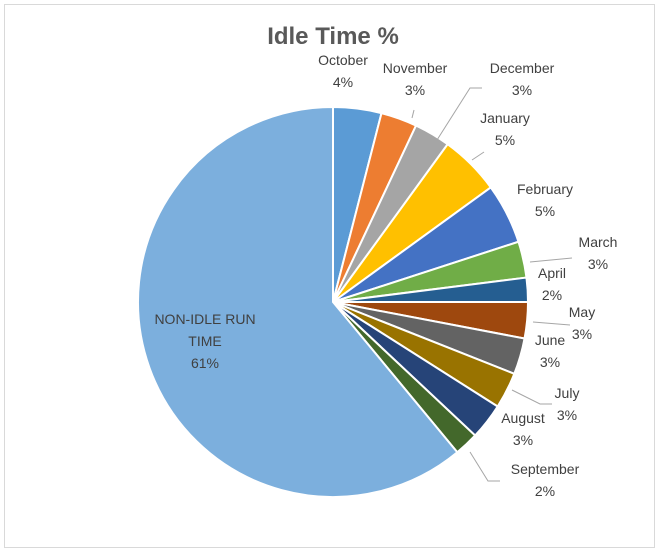 The height and width of the screenshot is (554, 661). What do you see at coordinates (204, 341) in the screenshot?
I see `data-label: NON-IDLE RUN TIME 61%` at bounding box center [204, 341].